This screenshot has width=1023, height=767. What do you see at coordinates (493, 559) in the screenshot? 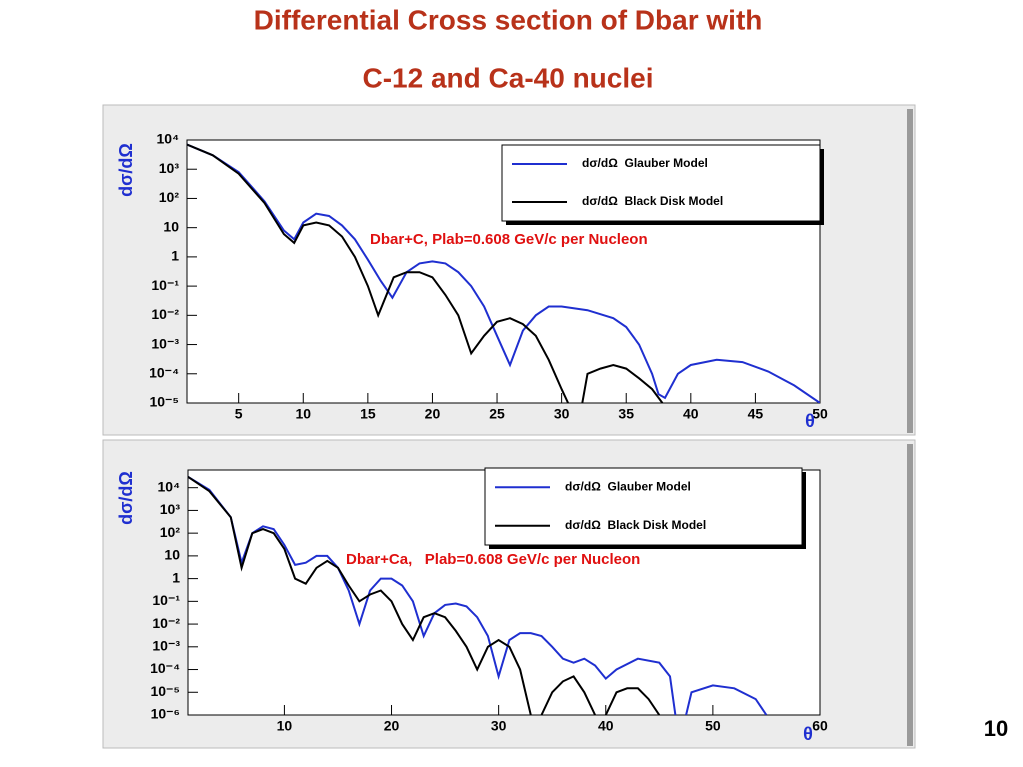
I see `annotation: Dbar+Ca, Plab=0.608 GeV/c per Nucleon` at bounding box center [493, 559].